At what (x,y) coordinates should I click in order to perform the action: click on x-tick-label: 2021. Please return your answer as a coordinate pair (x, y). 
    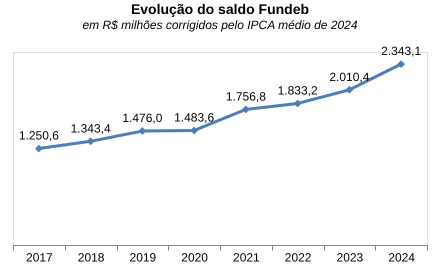
    Looking at the image, I should click on (246, 257).